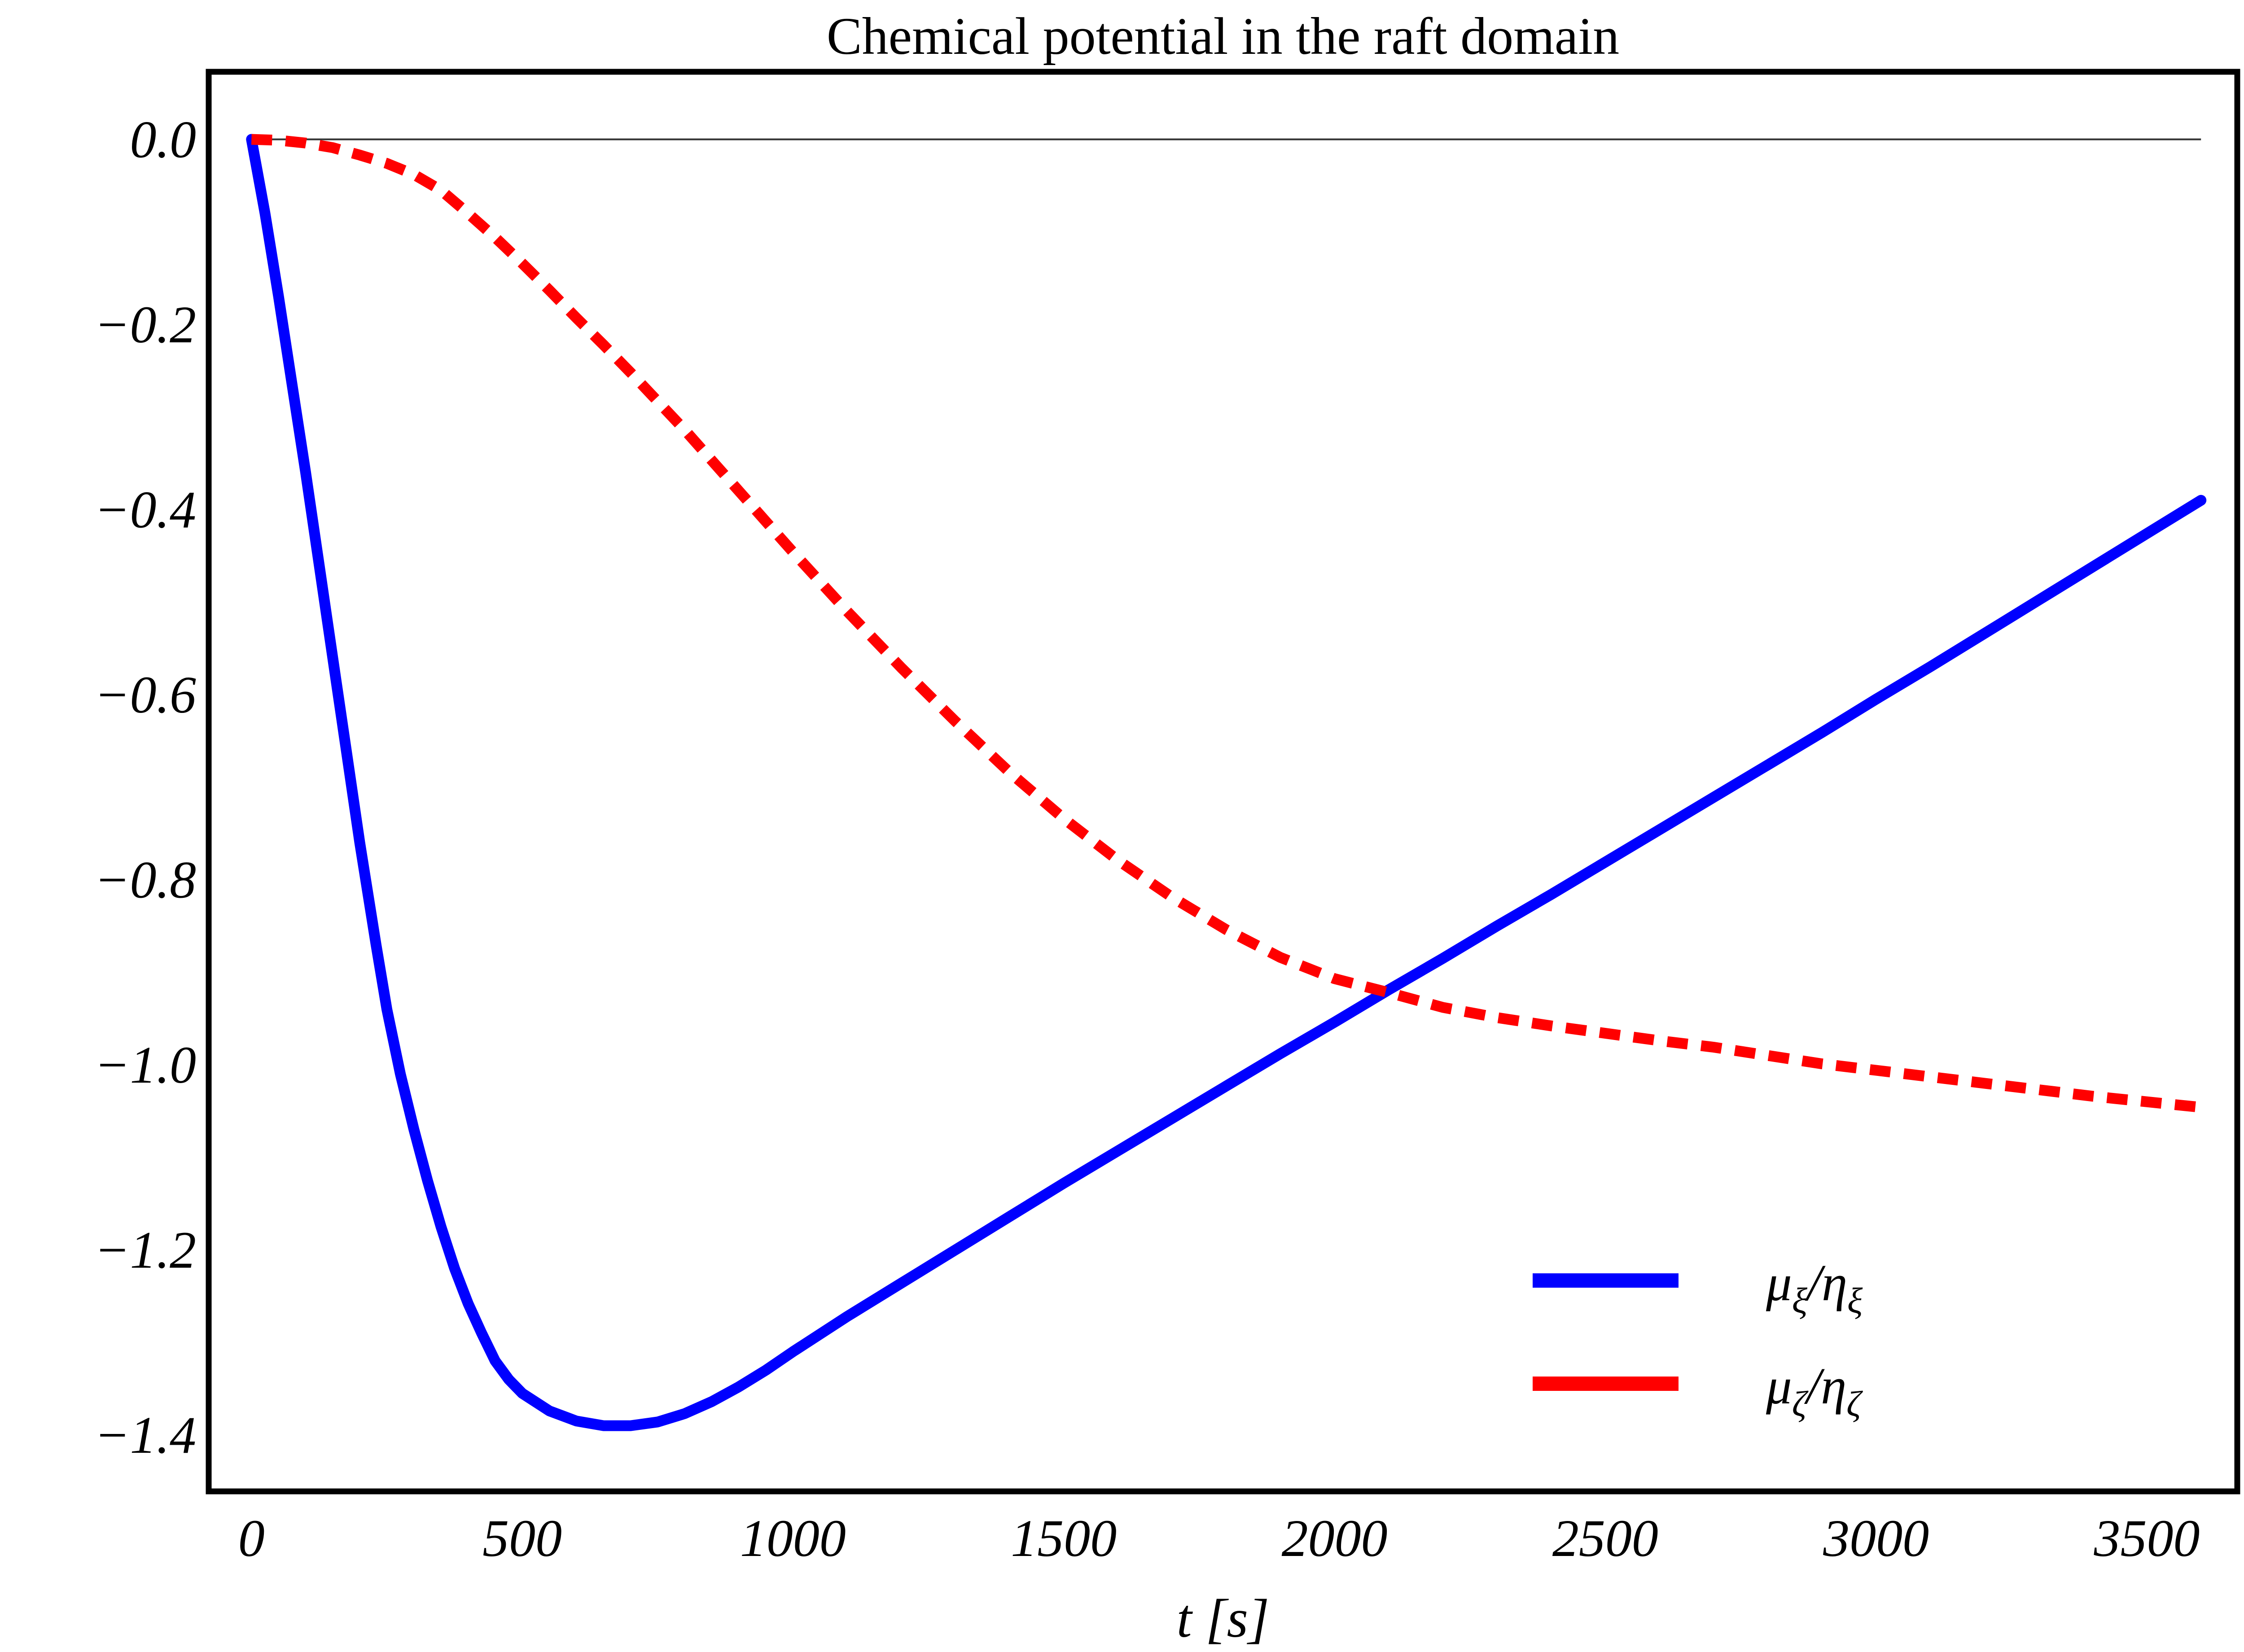 The width and height of the screenshot is (2244, 1652). Describe the element at coordinates (1605, 1538) in the screenshot. I see `x-tick-label: 2500` at that location.